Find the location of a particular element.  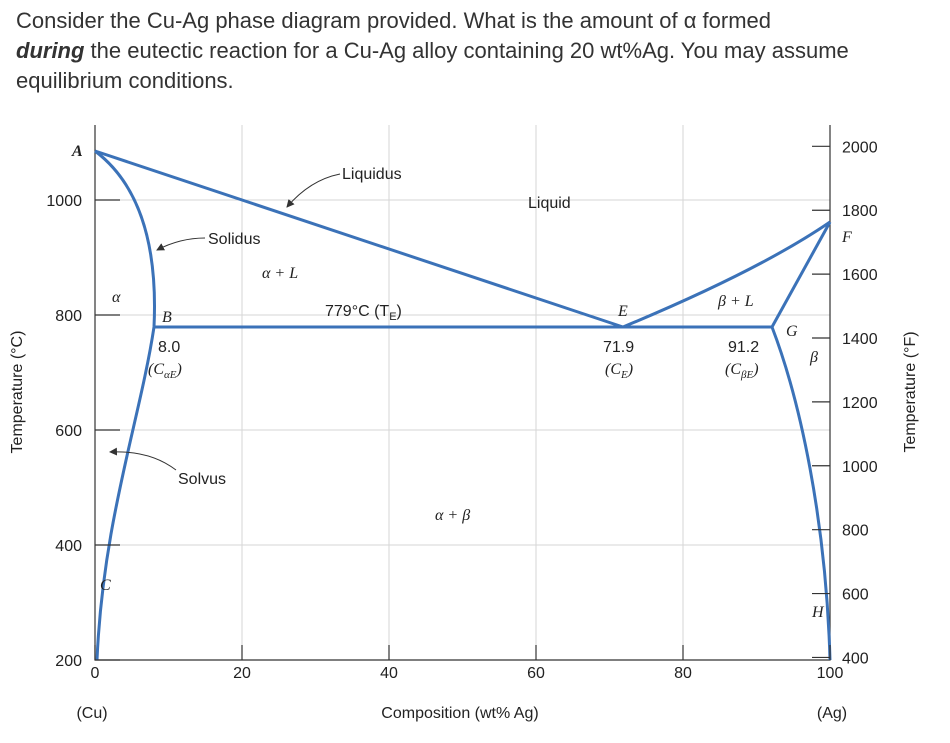

axis-label: Temperature (°C) is located at coordinates (17, 392).